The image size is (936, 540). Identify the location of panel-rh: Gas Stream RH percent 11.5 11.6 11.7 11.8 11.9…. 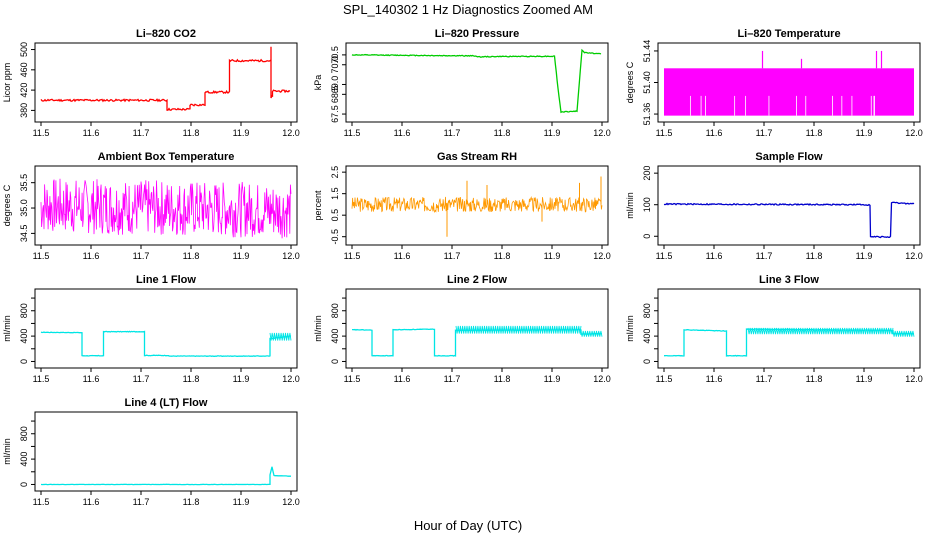
(462, 206).